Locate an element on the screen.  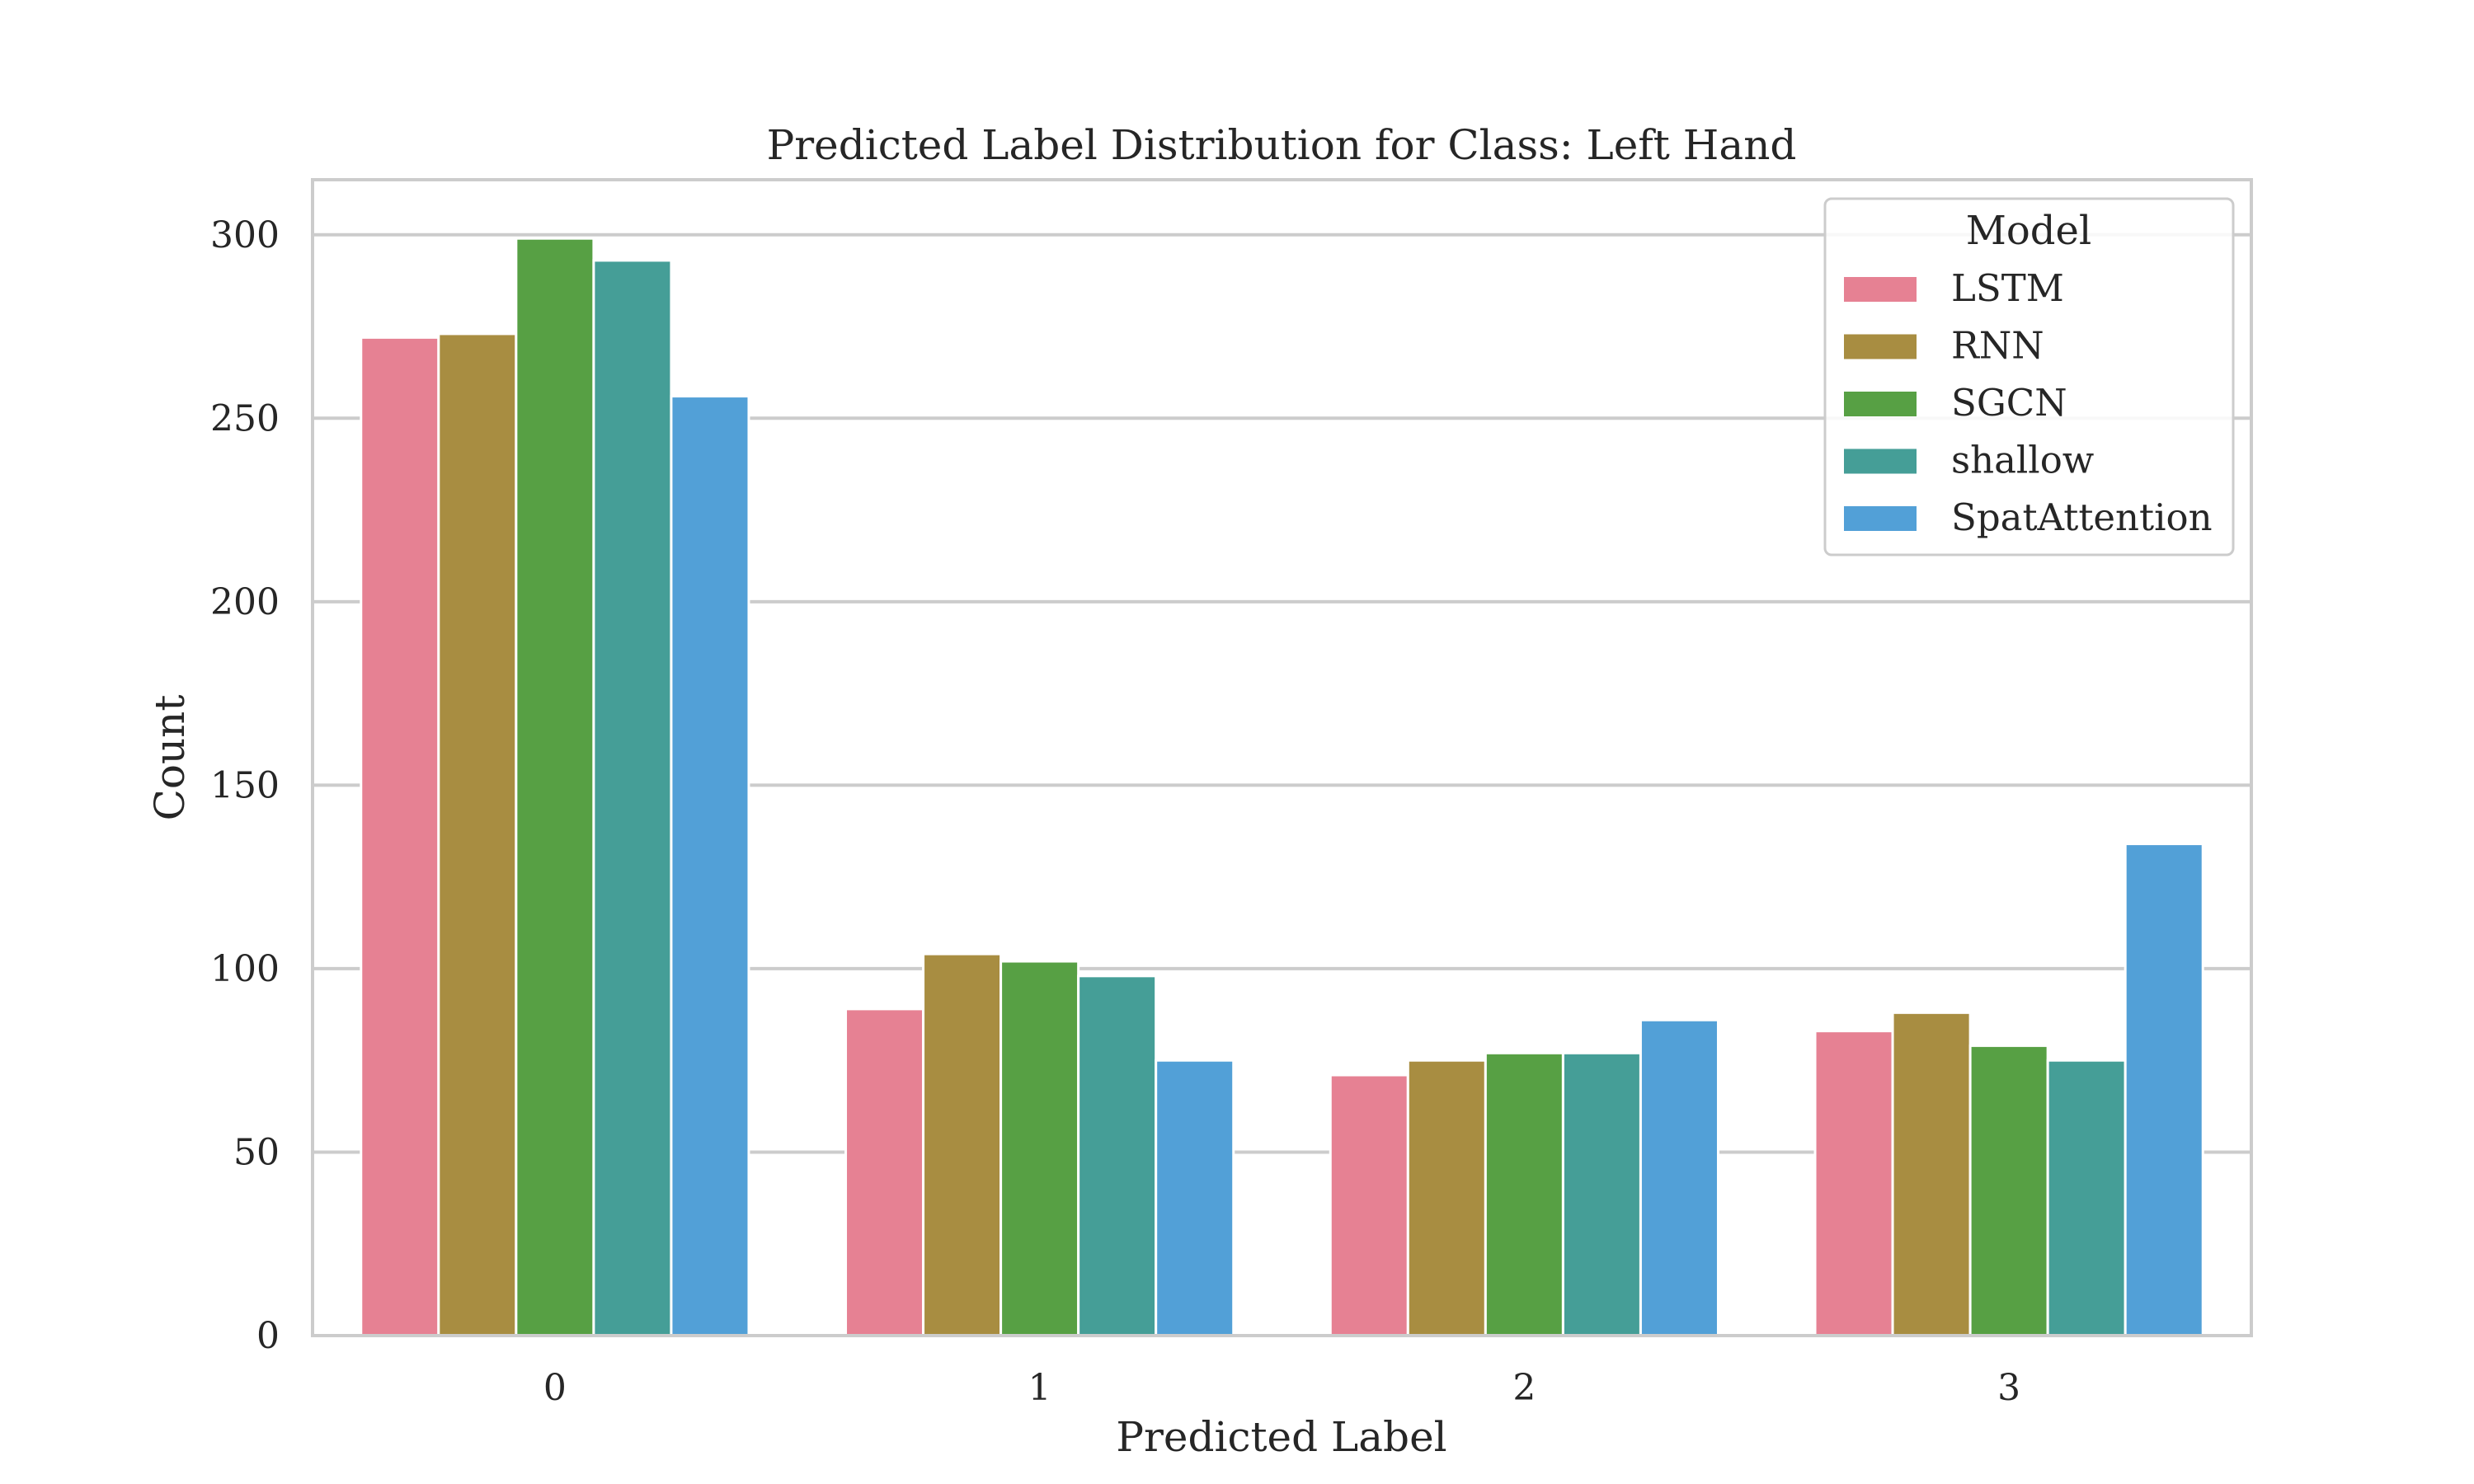
y-axis-ticks: 0 50 100 150 200 250 300 is located at coordinates (245, 785).